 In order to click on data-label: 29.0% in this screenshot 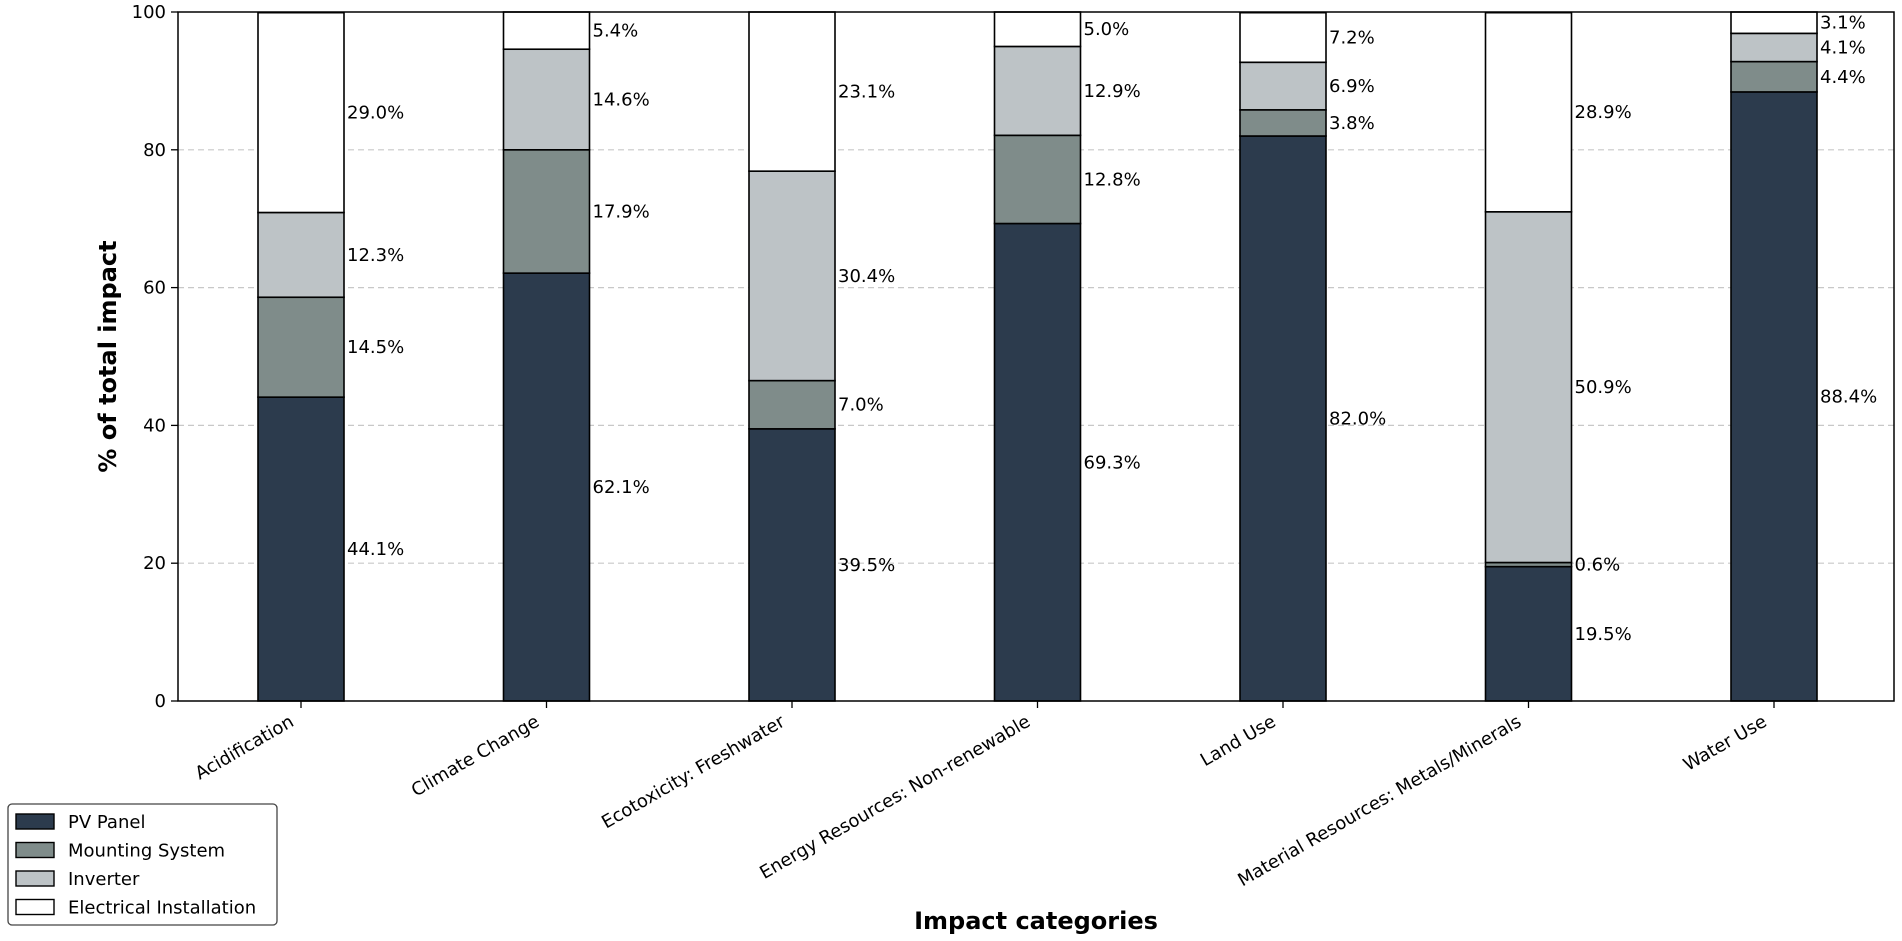, I will do `click(375, 113)`.